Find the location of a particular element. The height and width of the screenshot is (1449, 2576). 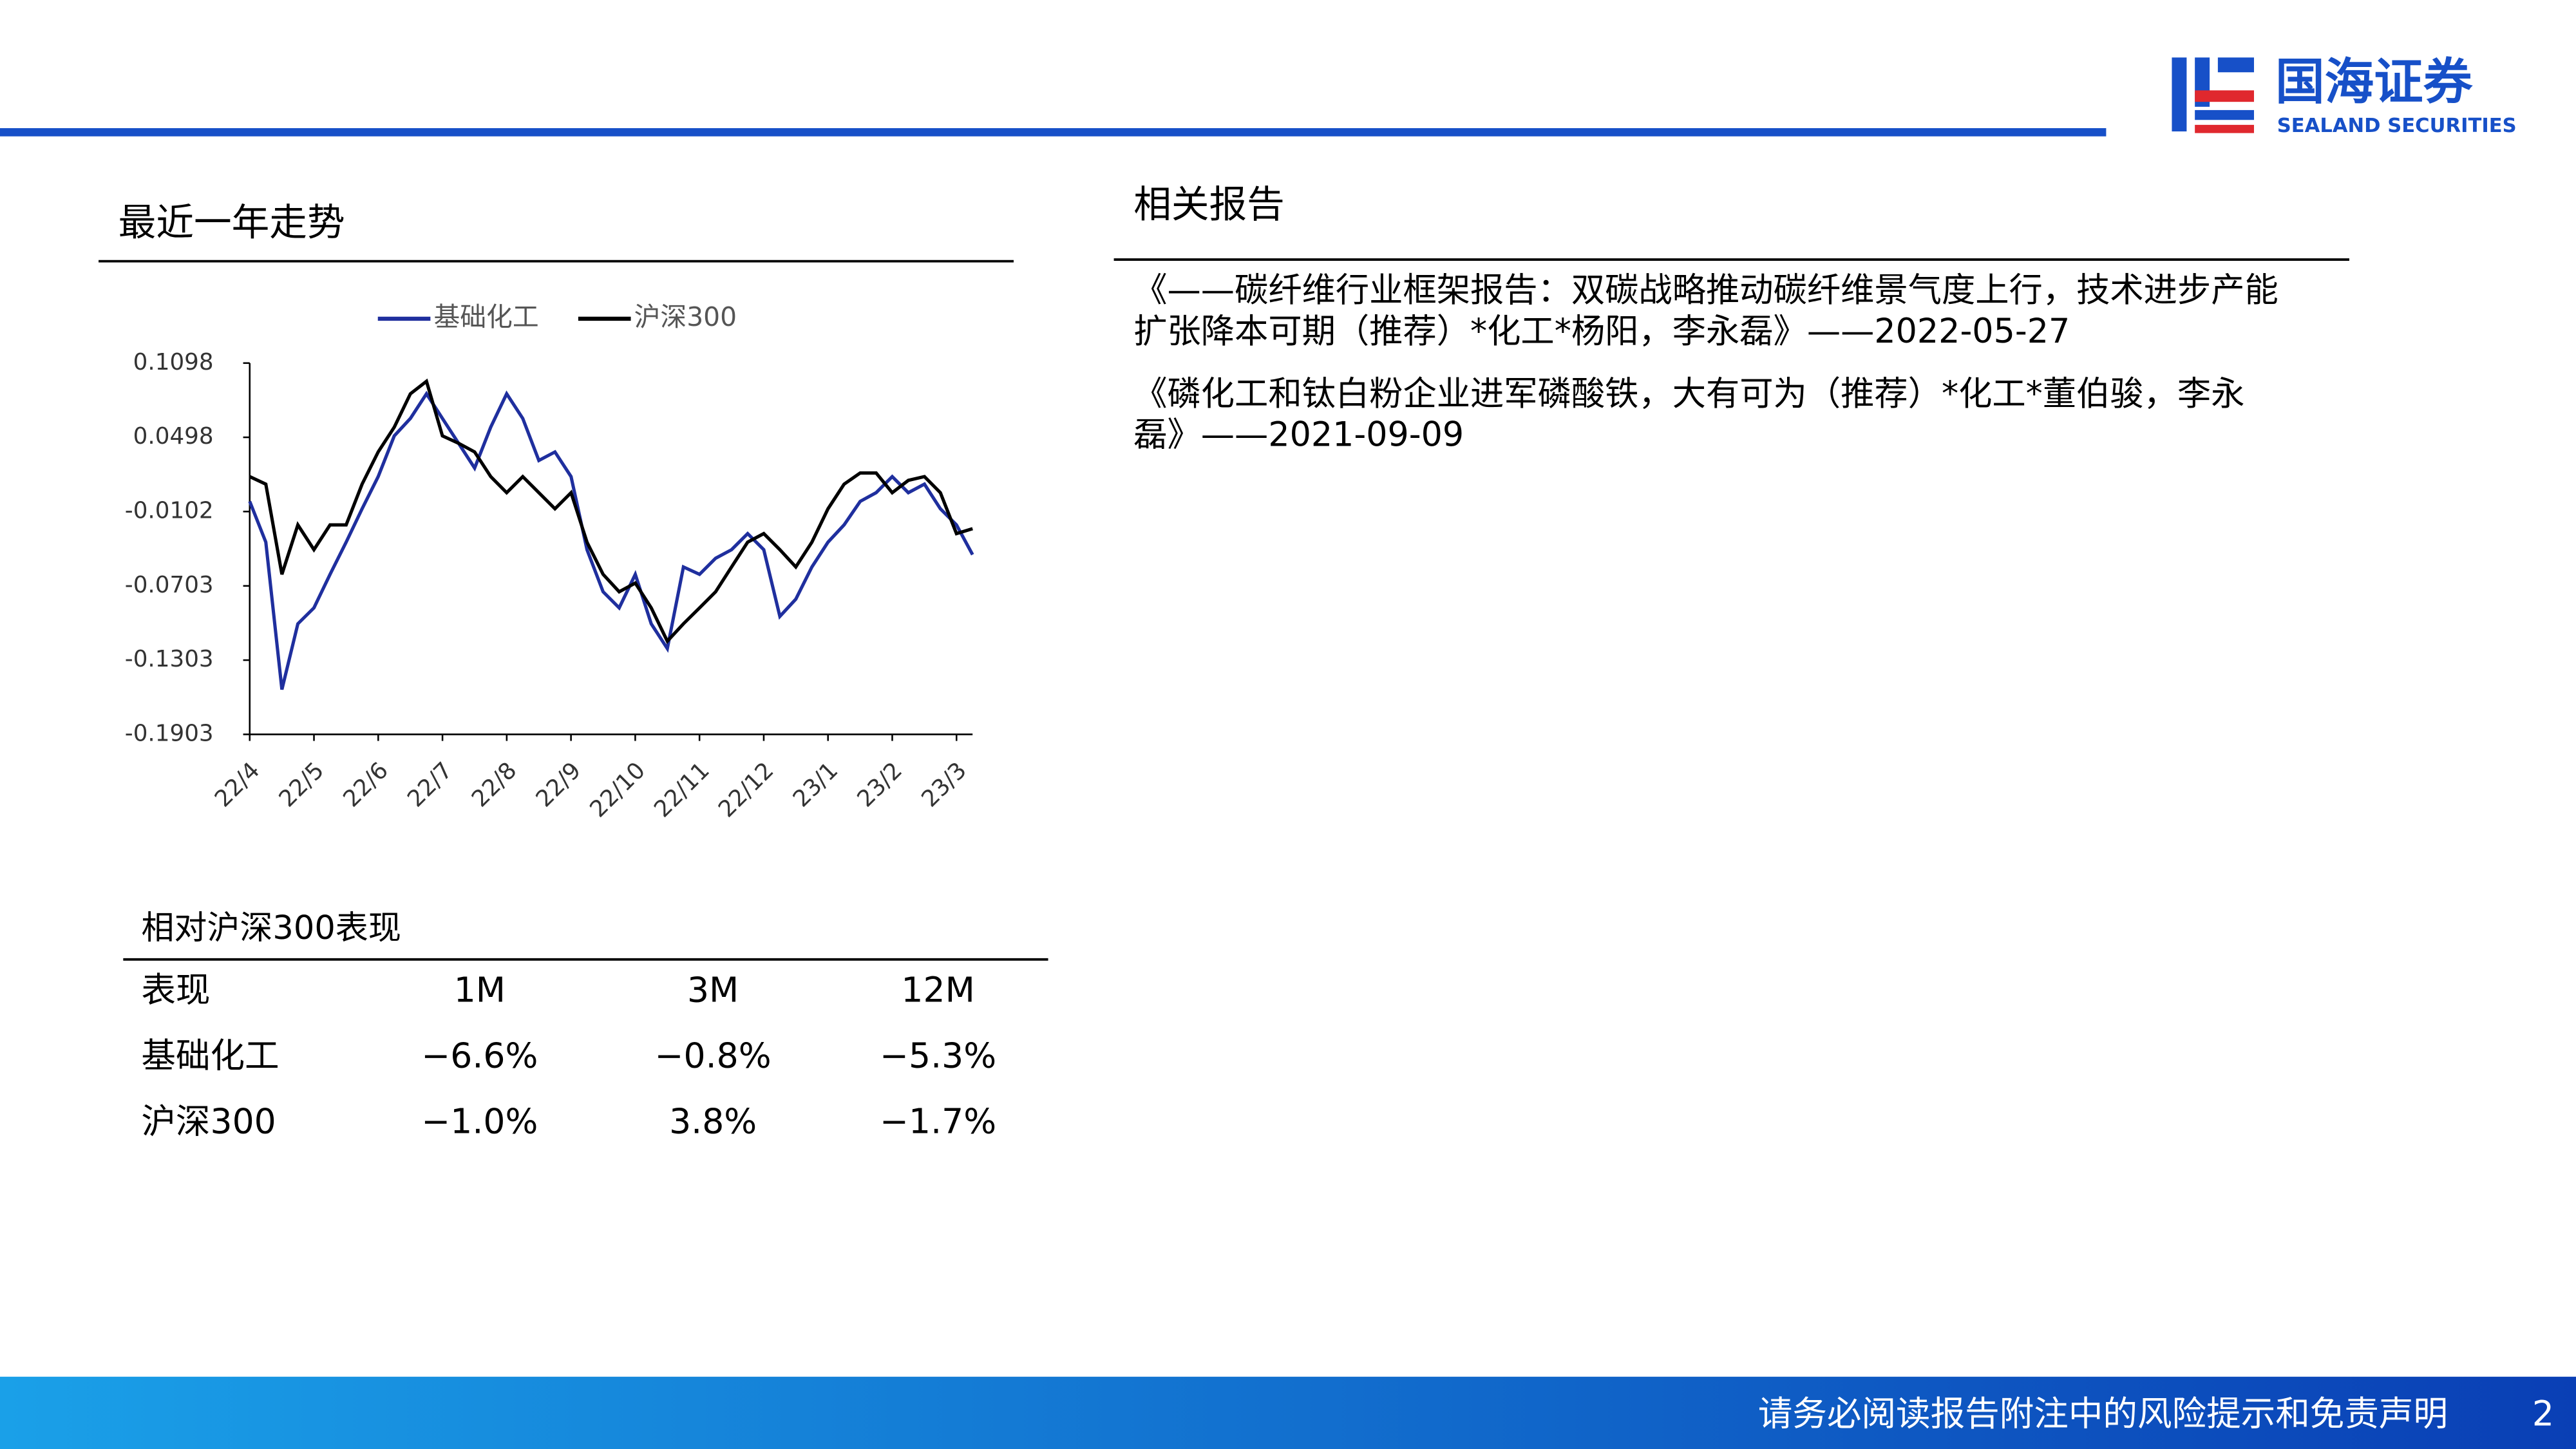

disclaimer: 请务必阅读报告附注中的风险提示和免责声明 is located at coordinates (2103, 1414).